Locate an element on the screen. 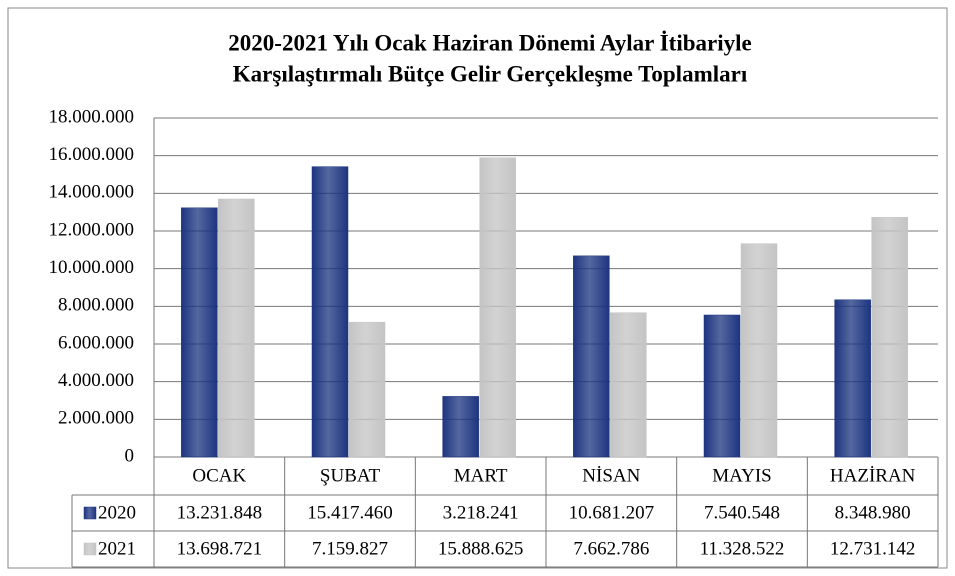 This screenshot has width=955, height=576. y-tick-label: 2.000.000 is located at coordinates (96, 418).